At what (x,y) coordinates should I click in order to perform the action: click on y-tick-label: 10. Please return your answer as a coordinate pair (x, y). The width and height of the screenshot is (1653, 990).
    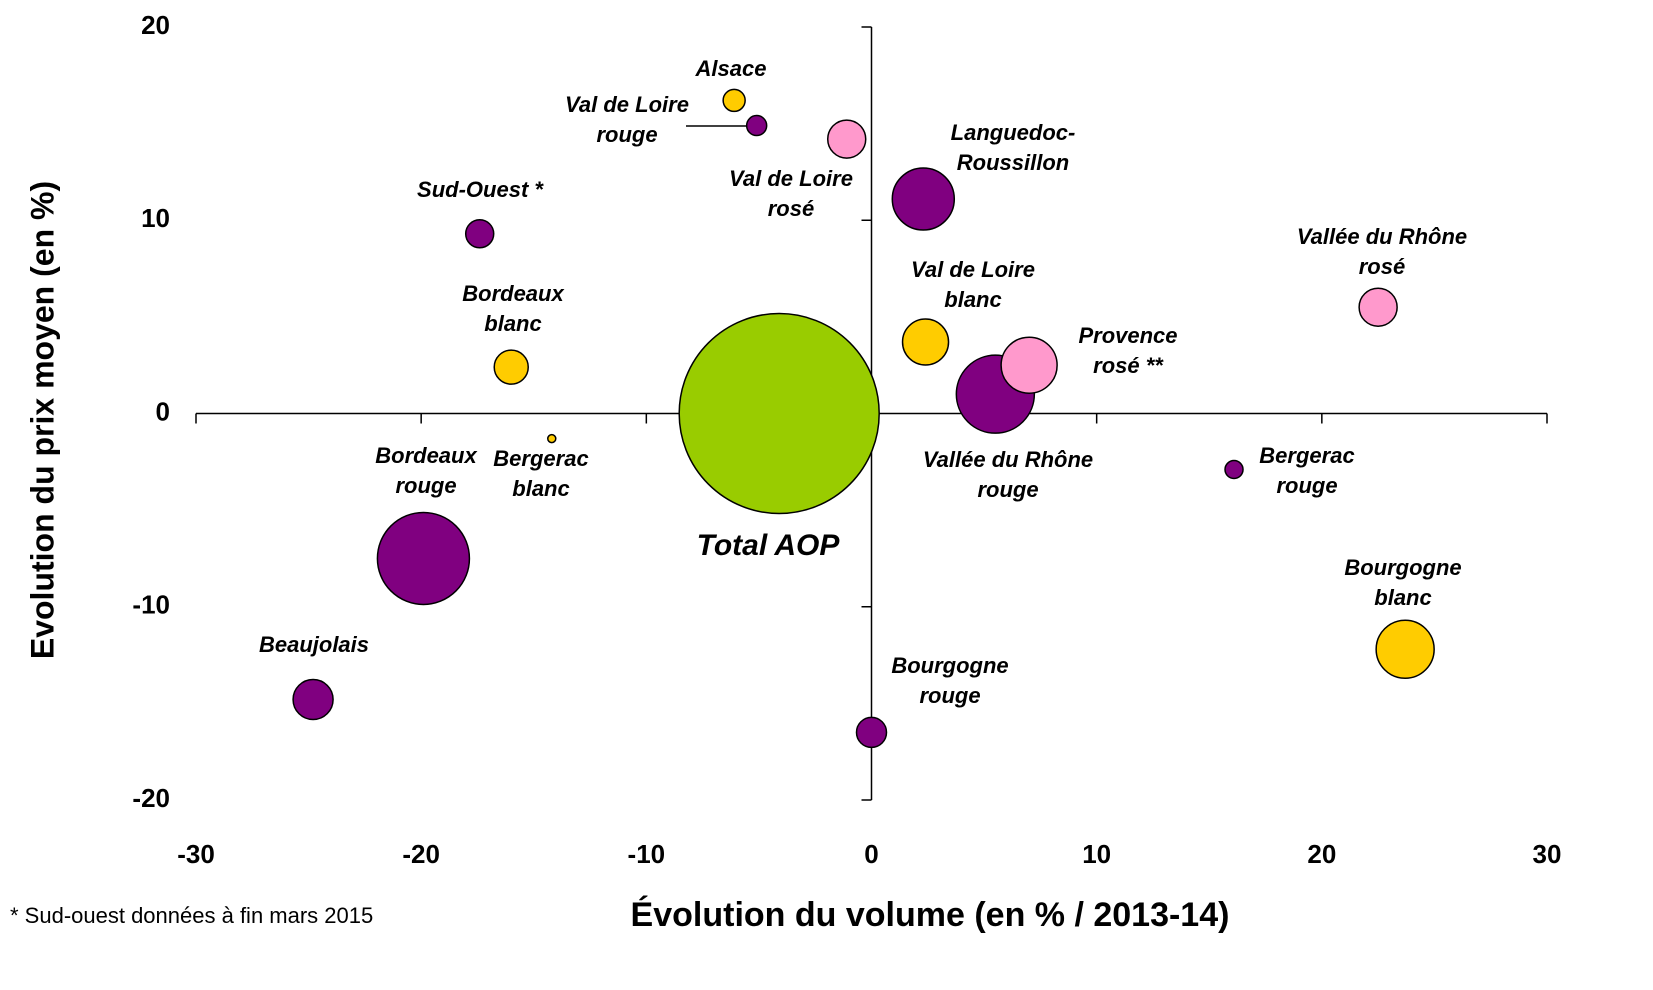
    Looking at the image, I should click on (155, 218).